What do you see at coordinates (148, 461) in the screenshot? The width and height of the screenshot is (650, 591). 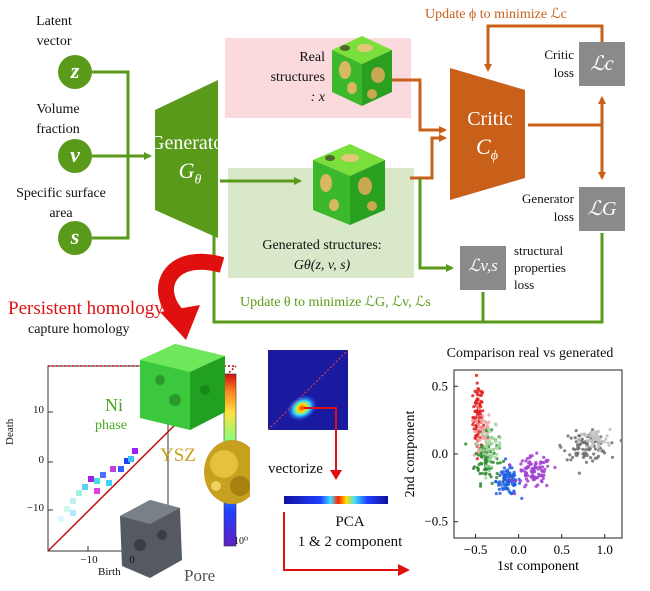 I see `persistence-diagram` at bounding box center [148, 461].